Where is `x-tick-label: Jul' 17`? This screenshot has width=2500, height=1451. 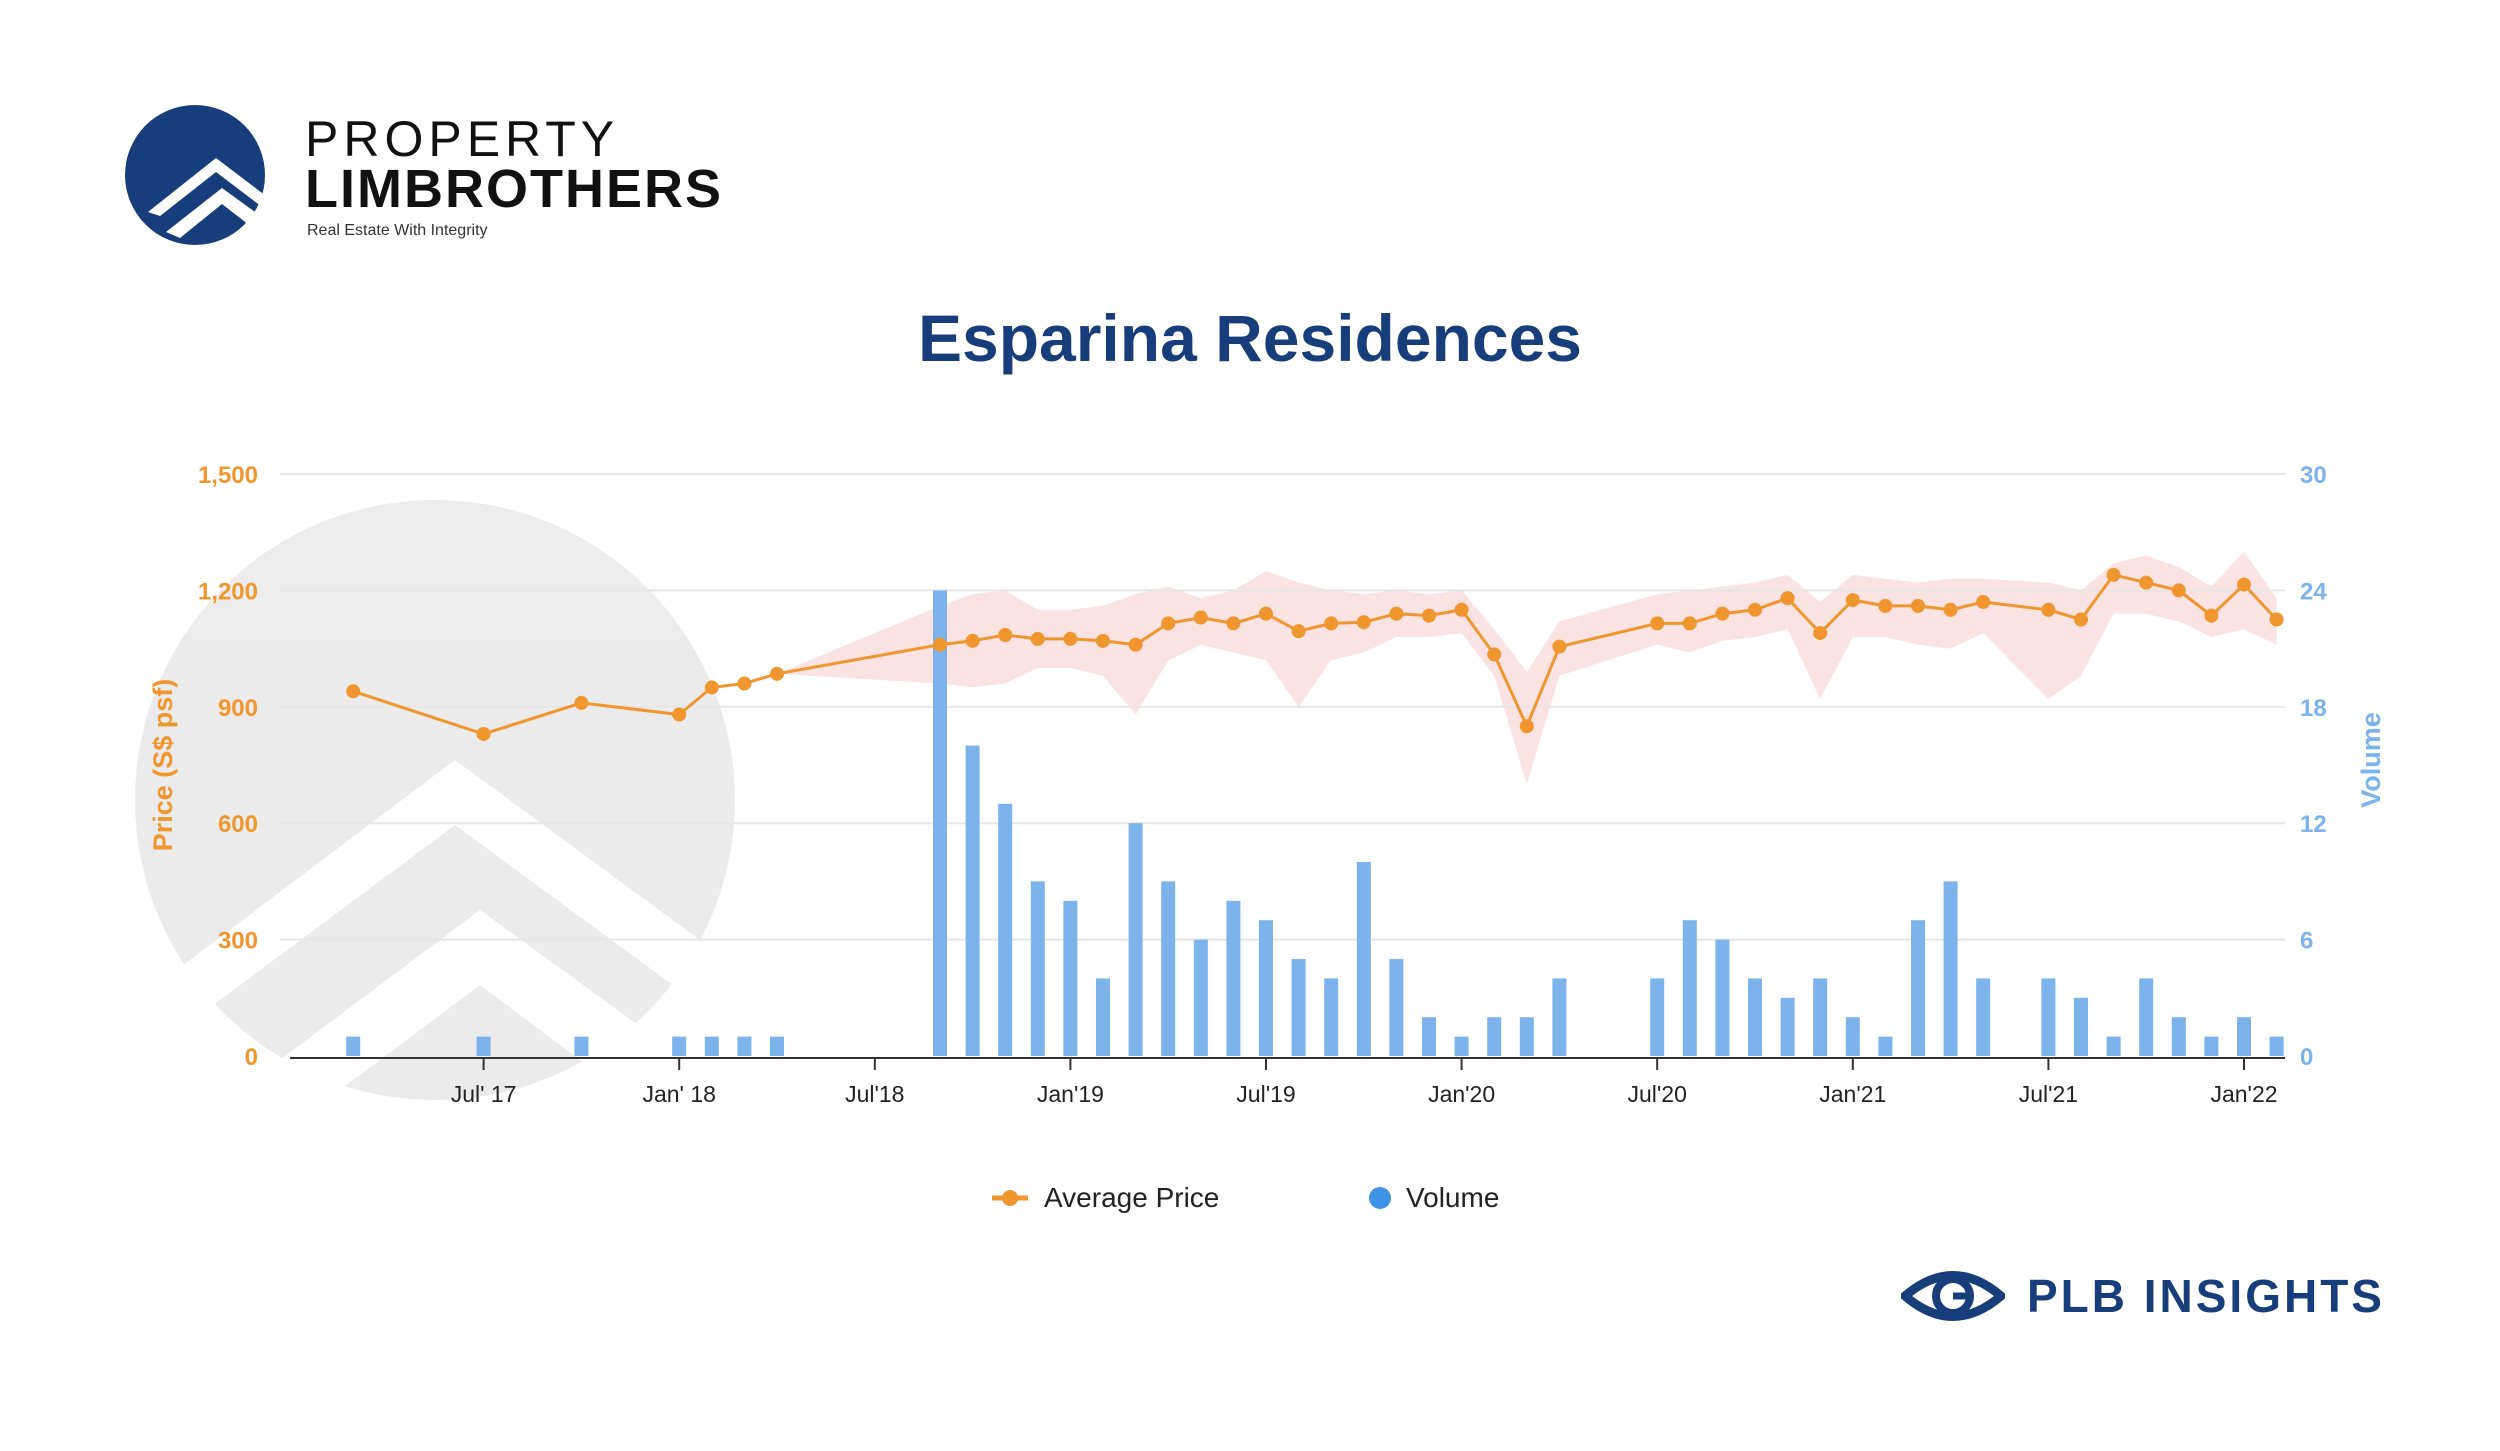 x-tick-label: Jul' 17 is located at coordinates (484, 1094).